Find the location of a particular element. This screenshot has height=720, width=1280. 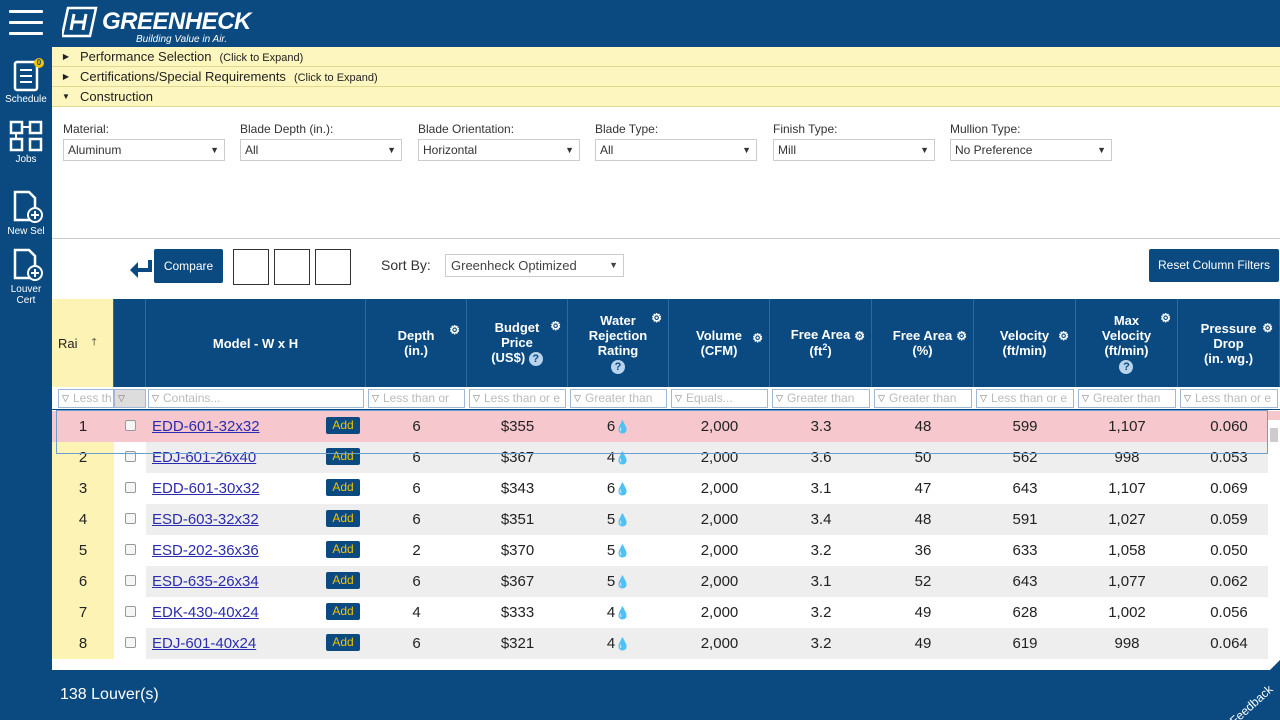

column-header-rank: Rai 🡑 is located at coordinates (83, 343).